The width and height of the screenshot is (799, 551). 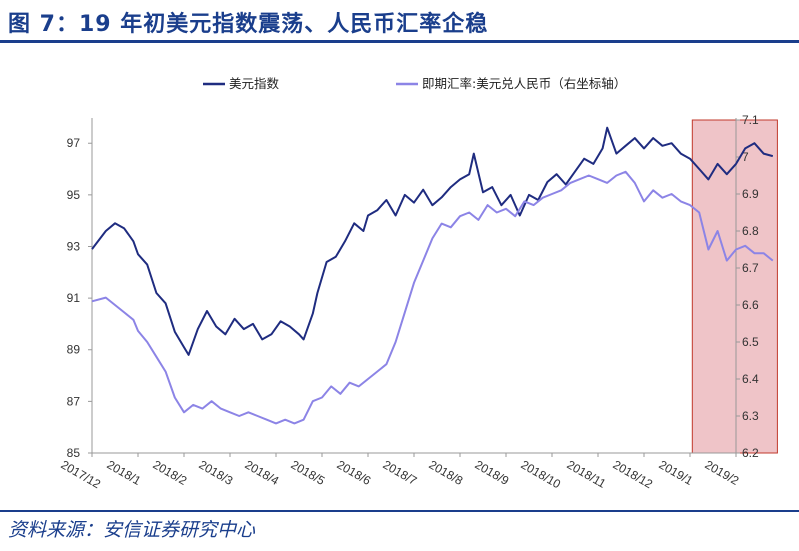 I want to click on bottom-rule, so click(x=399, y=511).